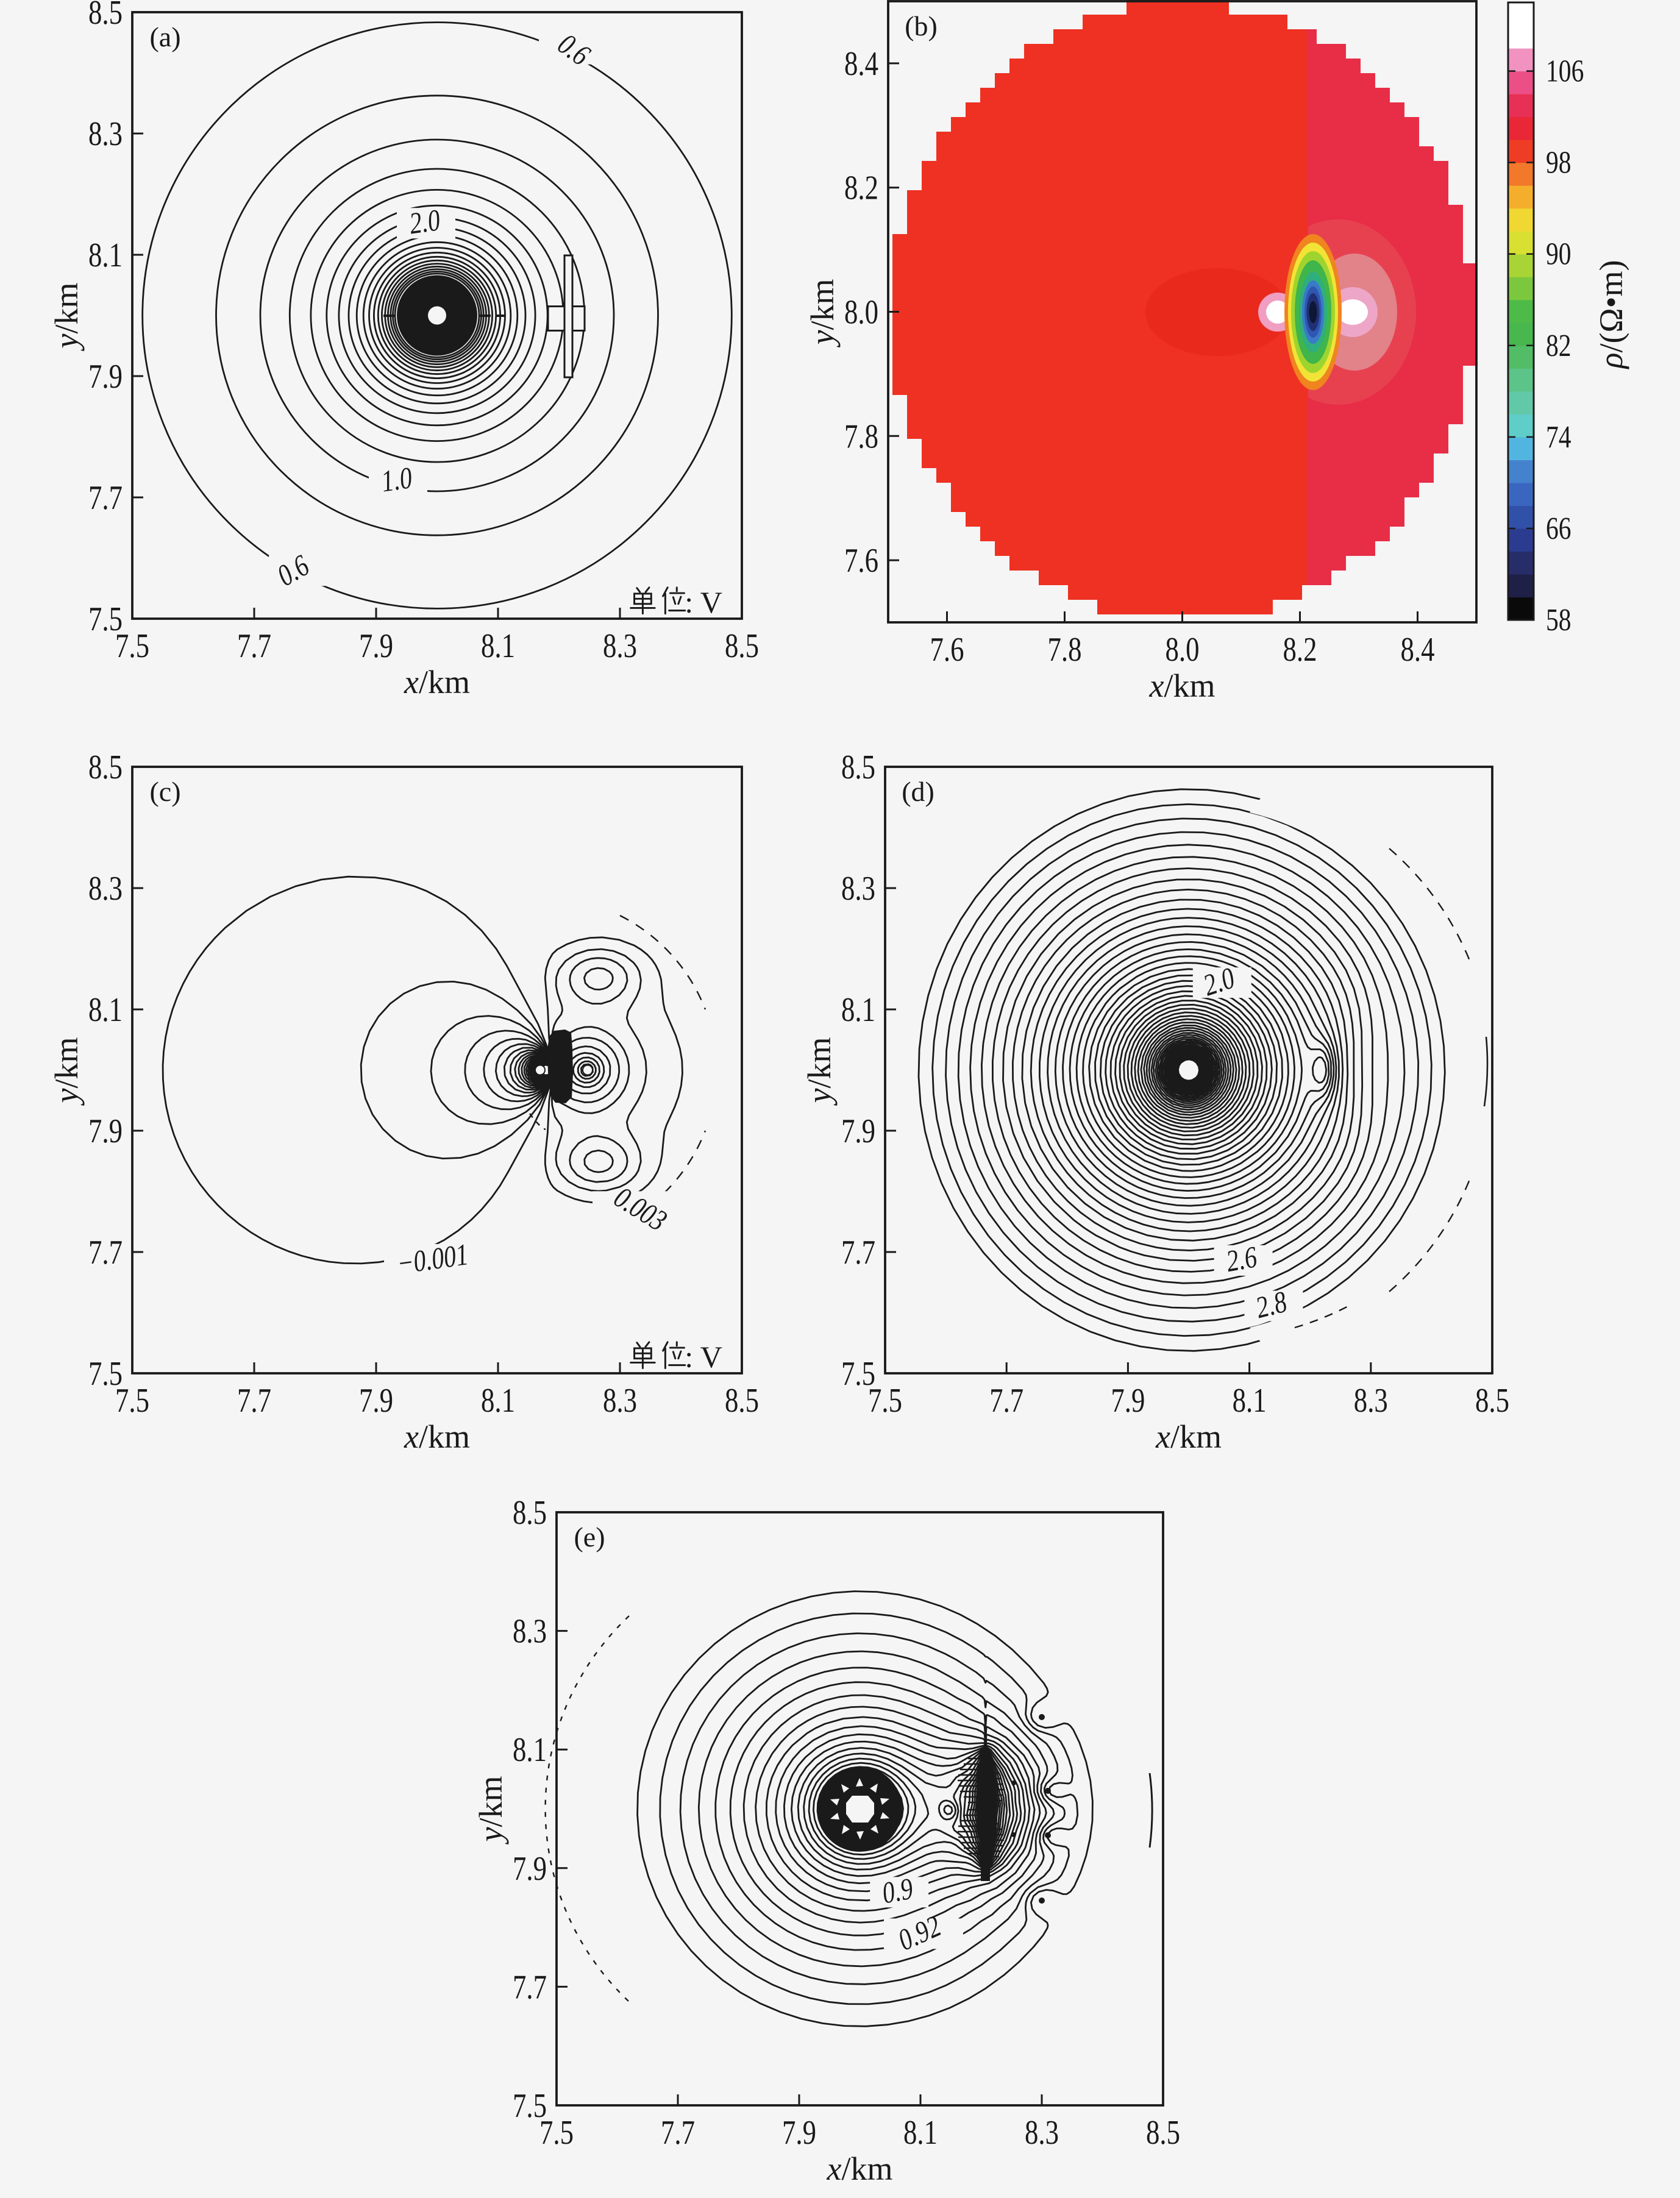 This screenshot has width=1680, height=2198. What do you see at coordinates (1241, 1259) in the screenshot?
I see `svg-text: 2.6` at bounding box center [1241, 1259].